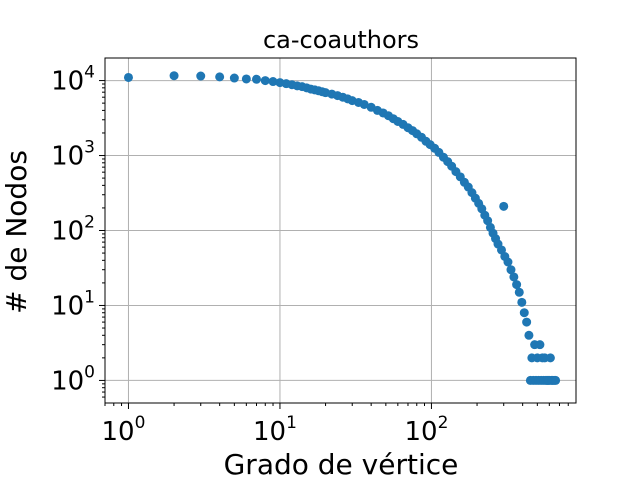 The width and height of the screenshot is (640, 480). Describe the element at coordinates (341, 40) in the screenshot. I see `chart-title: ca-coauthors` at that location.